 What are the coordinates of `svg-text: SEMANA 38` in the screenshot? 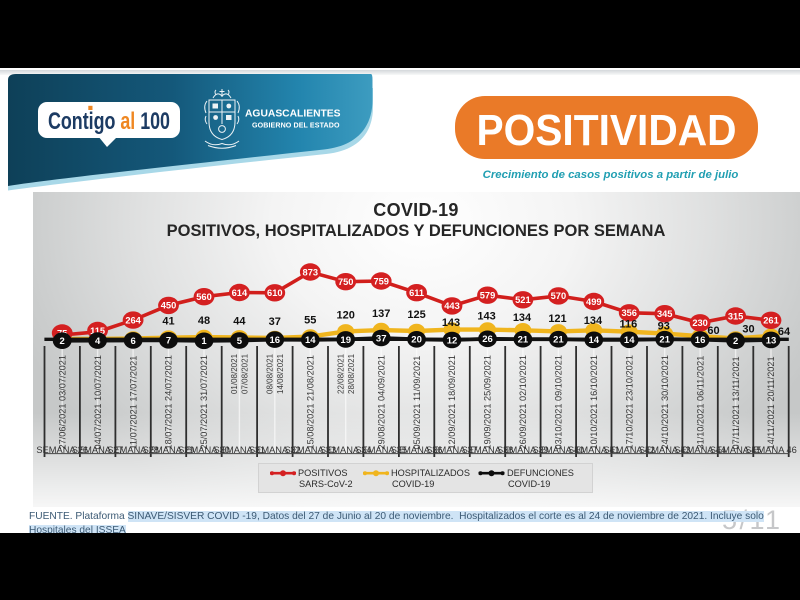 It's located at (488, 450).